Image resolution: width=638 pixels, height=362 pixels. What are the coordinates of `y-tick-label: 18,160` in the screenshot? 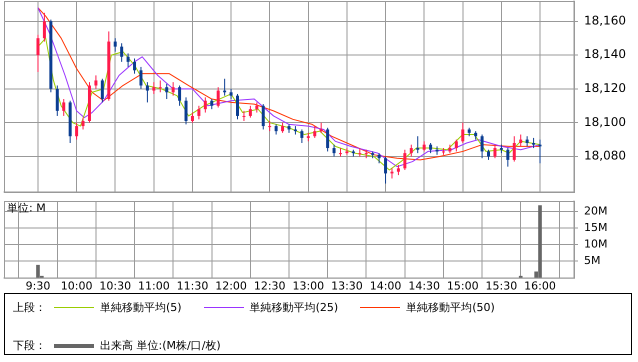 It's located at (605, 20).